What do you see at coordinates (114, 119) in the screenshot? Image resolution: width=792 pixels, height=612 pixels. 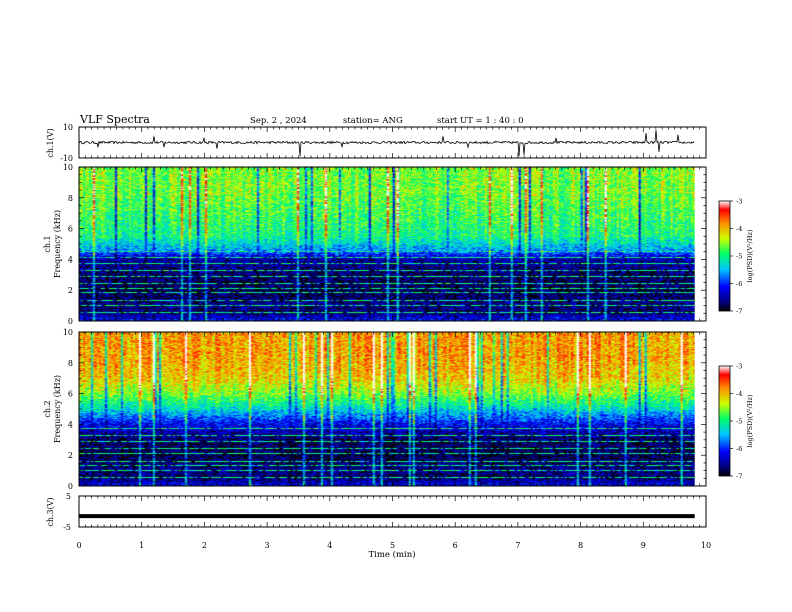 I see `figure-title: VLF Spectra` at bounding box center [114, 119].